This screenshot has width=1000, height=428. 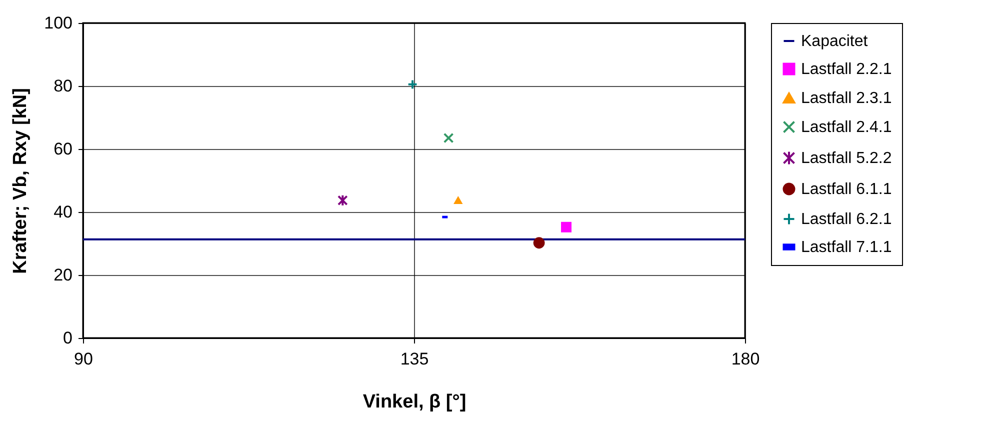 What do you see at coordinates (846, 127) in the screenshot?
I see `legend-label: Lastfall 2.4.1` at bounding box center [846, 127].